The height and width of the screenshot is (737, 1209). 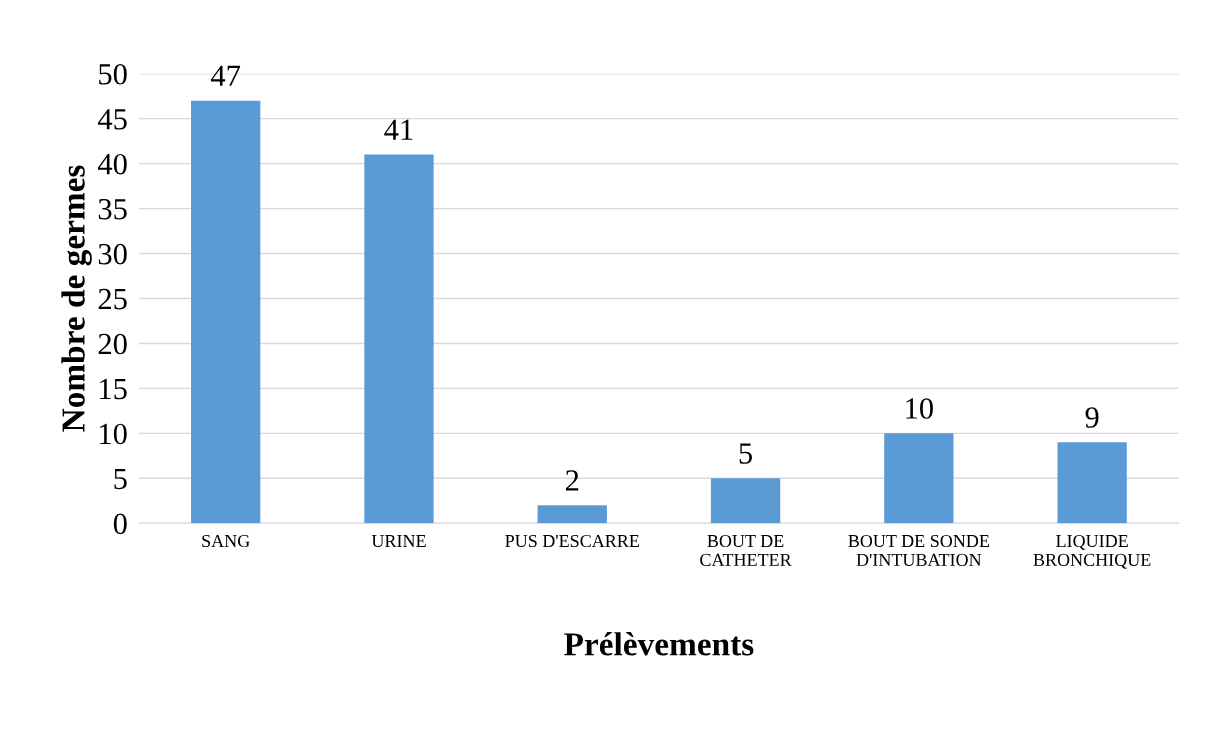 I want to click on y-tick-label: 5, so click(x=120, y=479).